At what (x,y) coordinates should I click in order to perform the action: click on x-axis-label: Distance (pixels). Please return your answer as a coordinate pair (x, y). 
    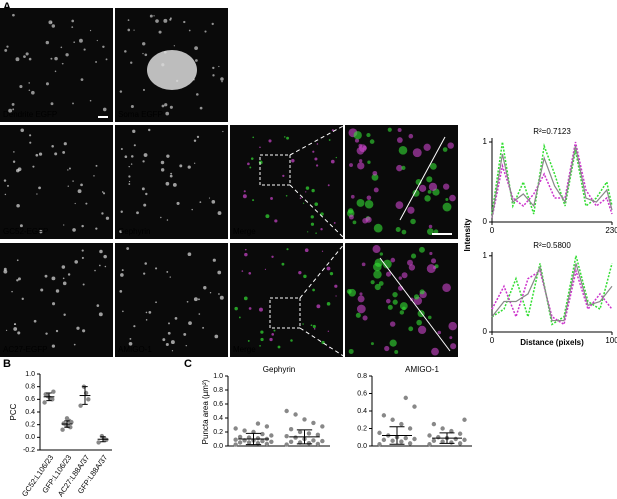
    Looking at the image, I should click on (552, 342).